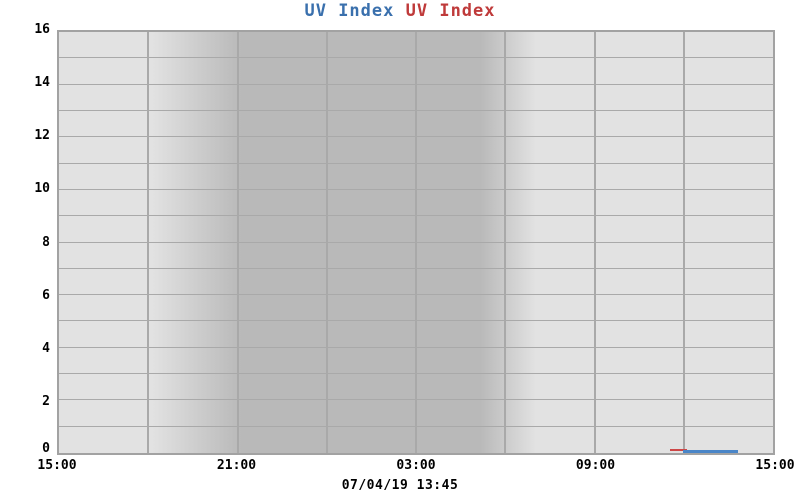 The height and width of the screenshot is (500, 800). I want to click on x-axis-labels: 15:00 21:00 03:00 09:00 15:00, so click(400, 466).